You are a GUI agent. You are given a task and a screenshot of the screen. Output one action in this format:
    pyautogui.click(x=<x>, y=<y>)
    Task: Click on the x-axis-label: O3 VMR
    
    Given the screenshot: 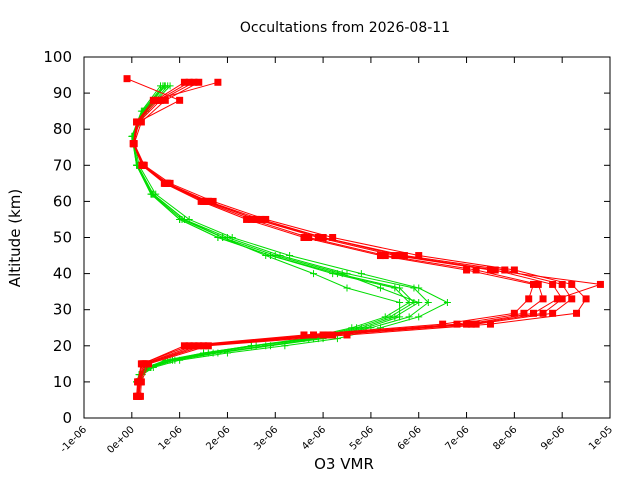 What is the action you would take?
    pyautogui.click(x=344, y=464)
    